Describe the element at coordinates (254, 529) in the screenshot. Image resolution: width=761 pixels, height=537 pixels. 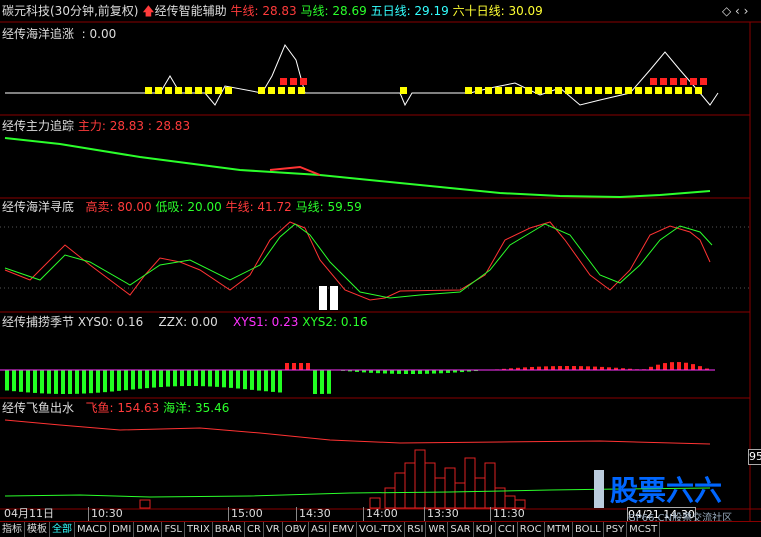
I see `tab: CR` at that location.